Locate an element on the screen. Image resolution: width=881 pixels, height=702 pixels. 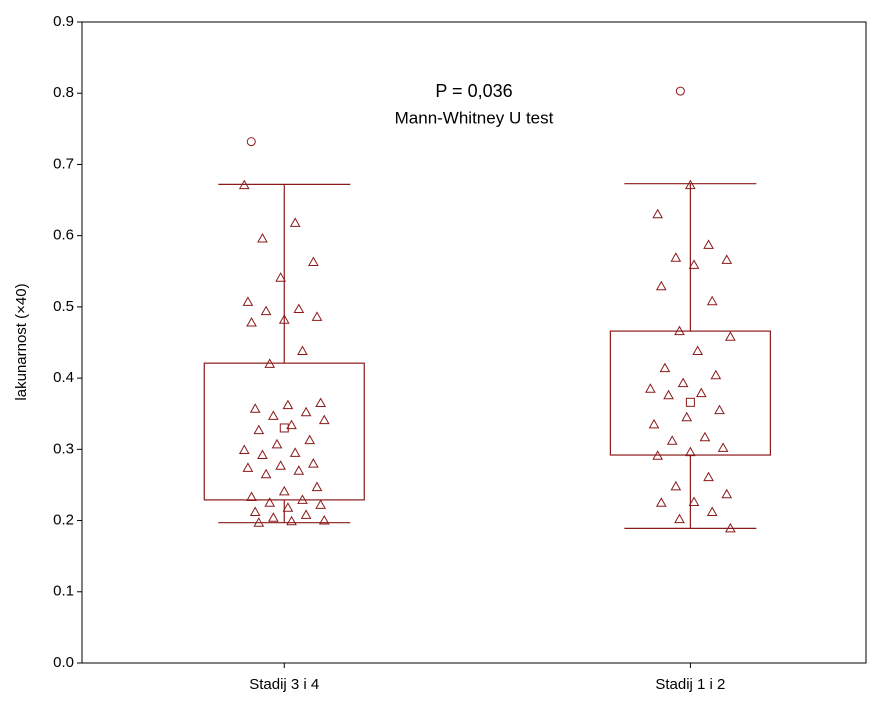
y-tick-label: 0.1 is located at coordinates (63, 591).